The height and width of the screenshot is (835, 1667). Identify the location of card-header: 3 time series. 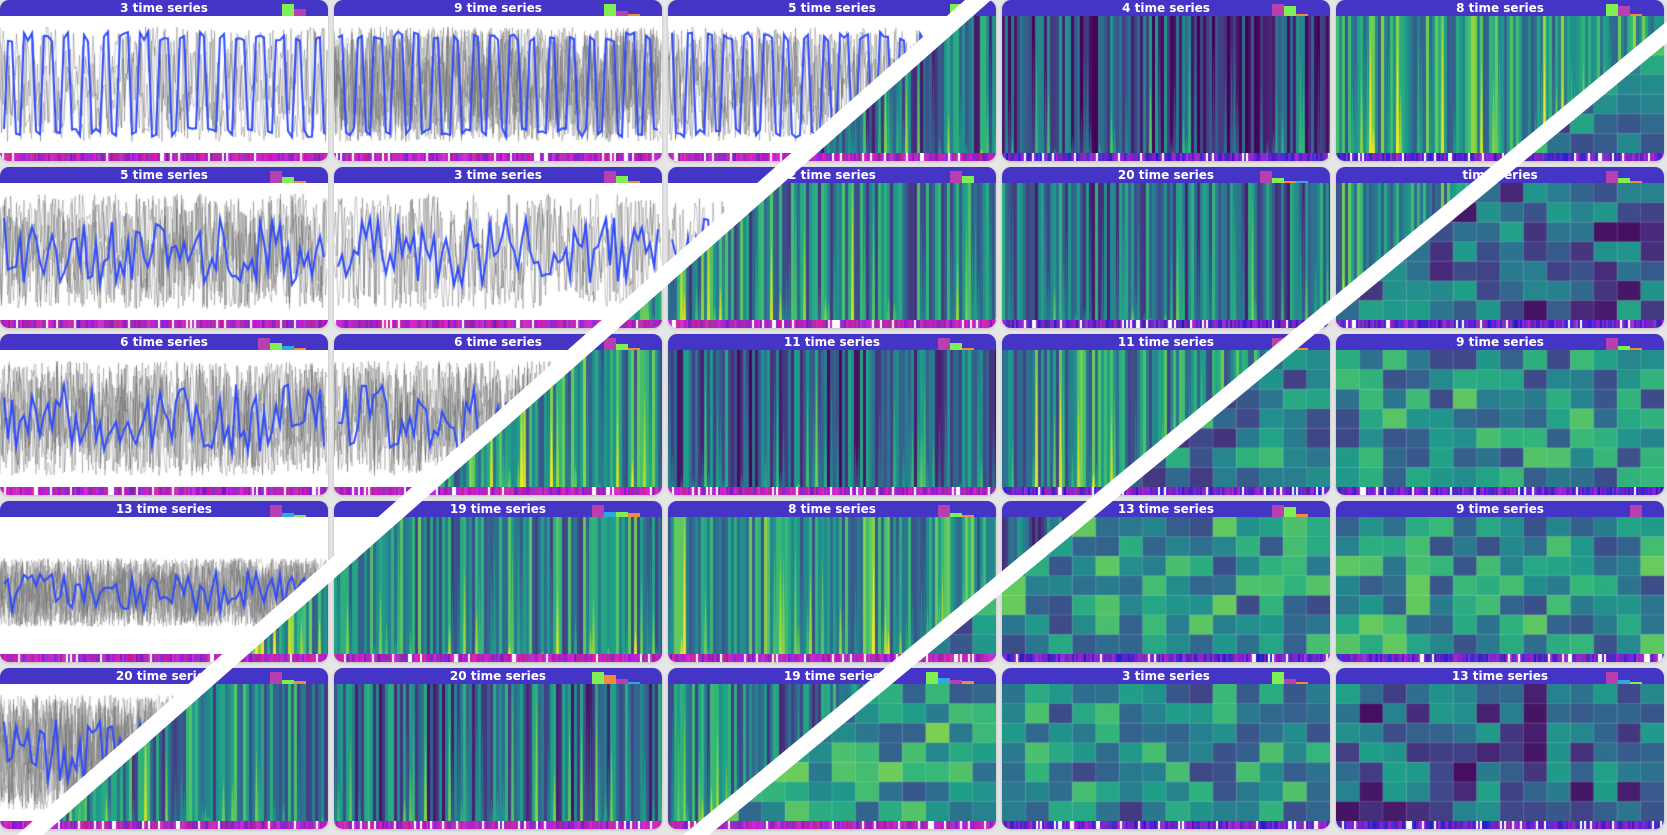
(1166, 676).